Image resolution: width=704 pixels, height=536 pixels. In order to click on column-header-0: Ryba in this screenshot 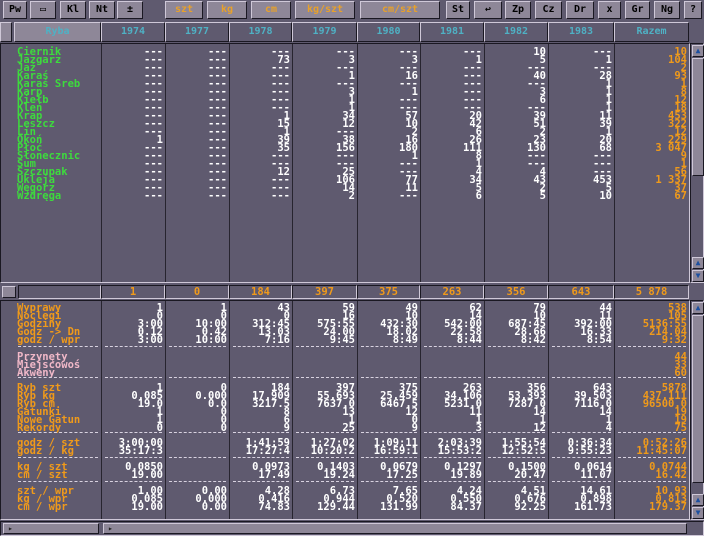, I will do `click(57, 32)`.